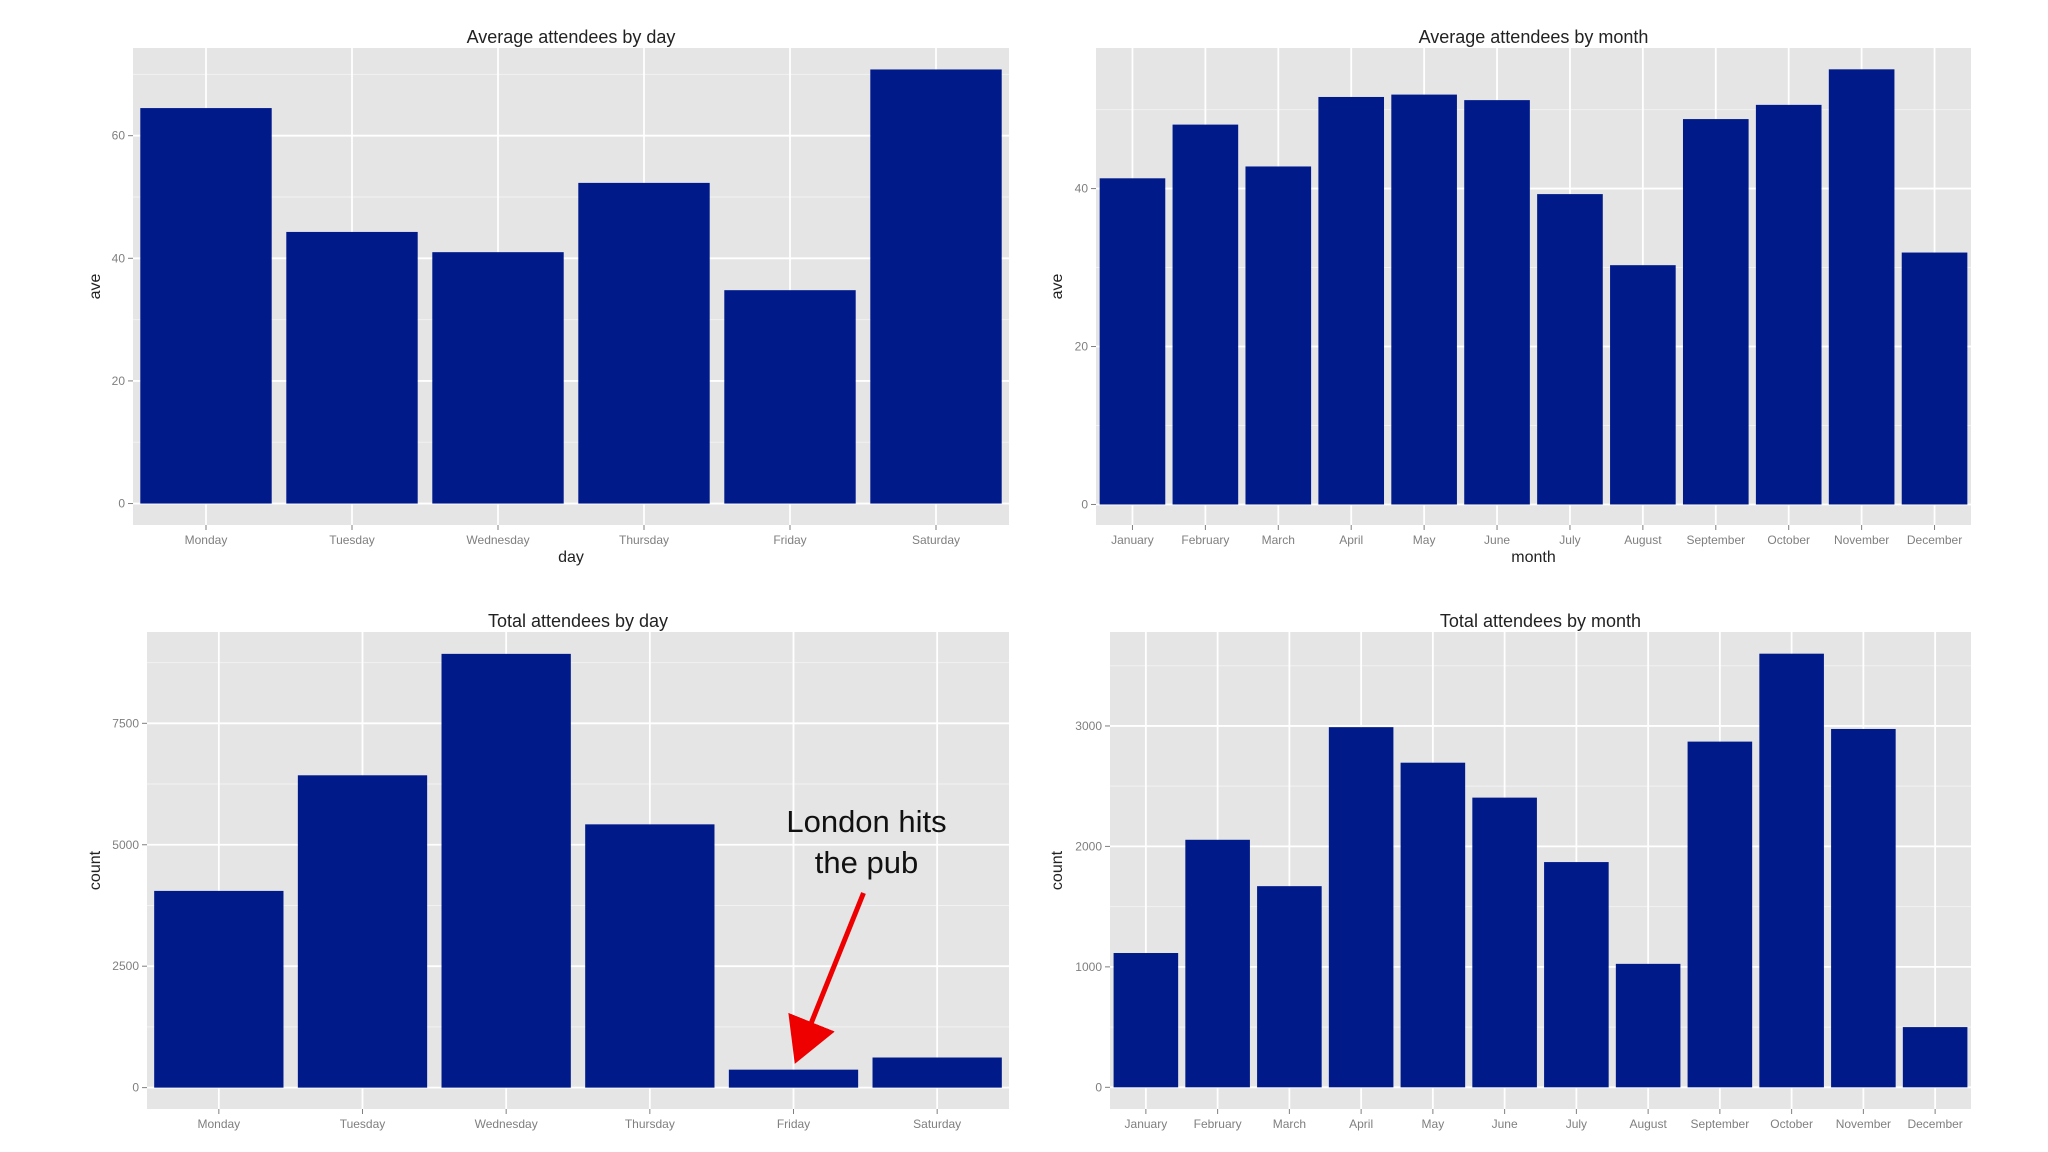 Image resolution: width=2048 pixels, height=1152 pixels. Describe the element at coordinates (866, 862) in the screenshot. I see `annotation-text: the pub` at that location.